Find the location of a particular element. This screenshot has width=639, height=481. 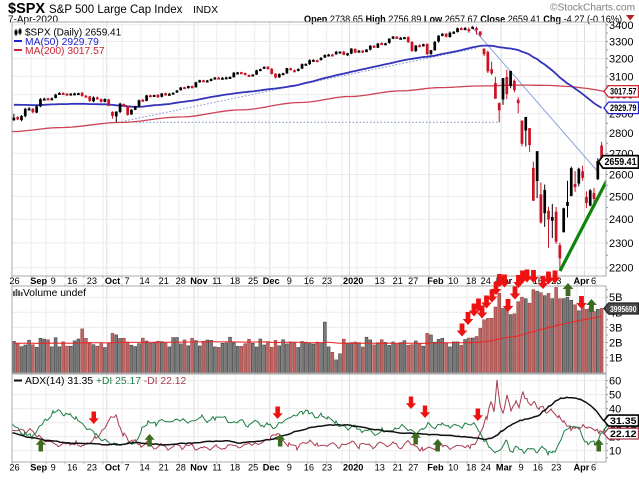

svg-text: 3400 is located at coordinates (621, 26).